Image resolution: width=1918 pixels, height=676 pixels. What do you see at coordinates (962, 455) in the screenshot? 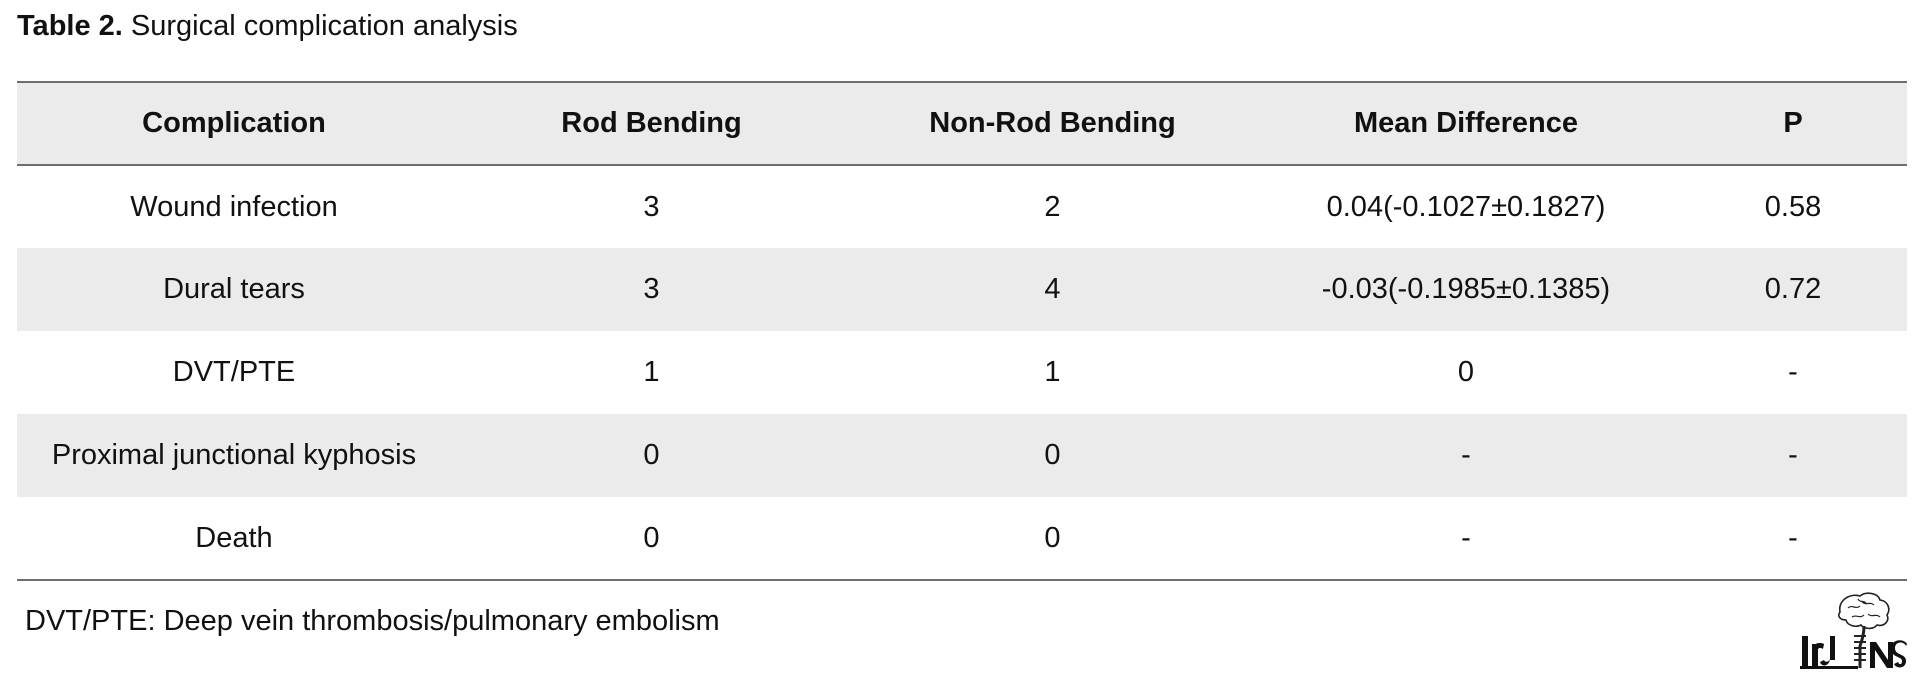
I see `table-row: Proximal junctional kyphosis 0 0 - -` at bounding box center [962, 455].